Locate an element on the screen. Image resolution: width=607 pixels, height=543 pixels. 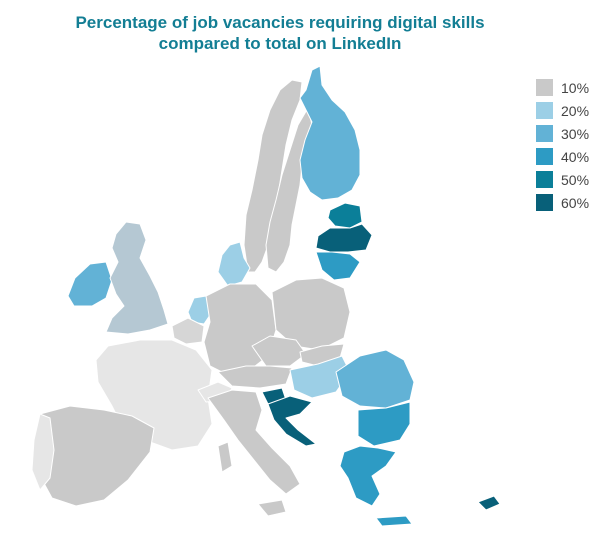
region-estonia is located at coordinates (345, 215).